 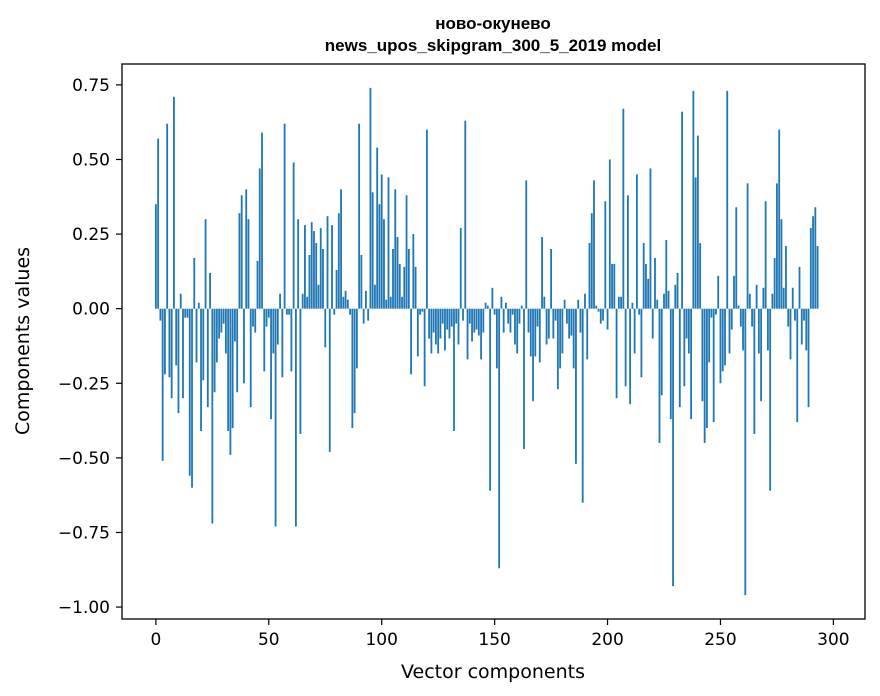 I want to click on y-tick-label: −0.25, so click(x=84, y=384).